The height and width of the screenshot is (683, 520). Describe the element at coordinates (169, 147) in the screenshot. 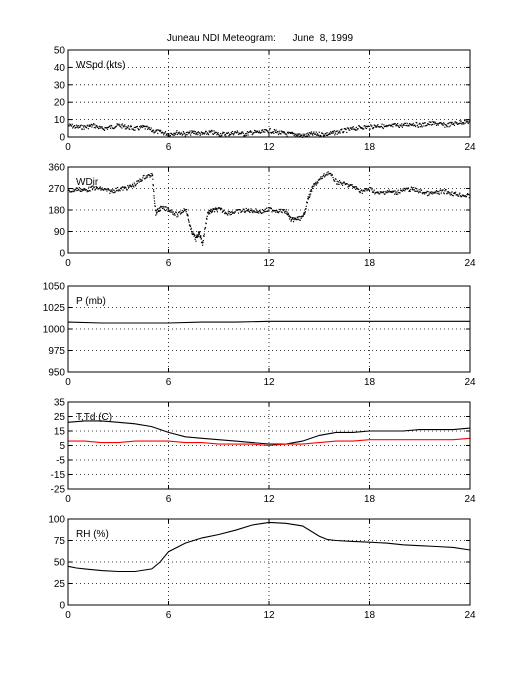

I see `x-tick-label: 6` at that location.